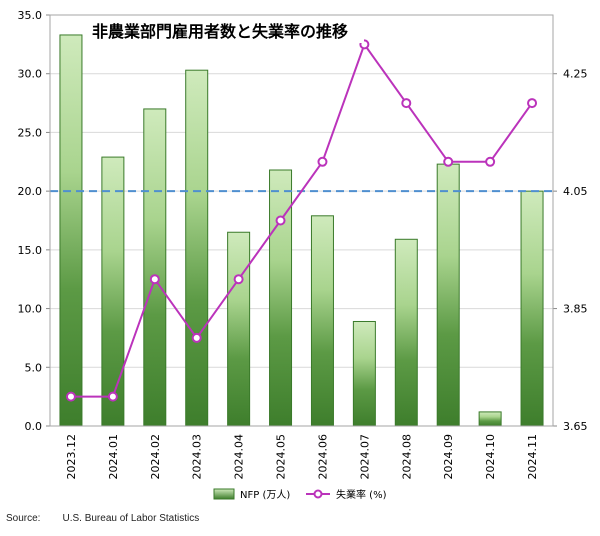 The image size is (600, 536). Describe the element at coordinates (281, 457) in the screenshot. I see `x-tick-label: 2024.05` at that location.